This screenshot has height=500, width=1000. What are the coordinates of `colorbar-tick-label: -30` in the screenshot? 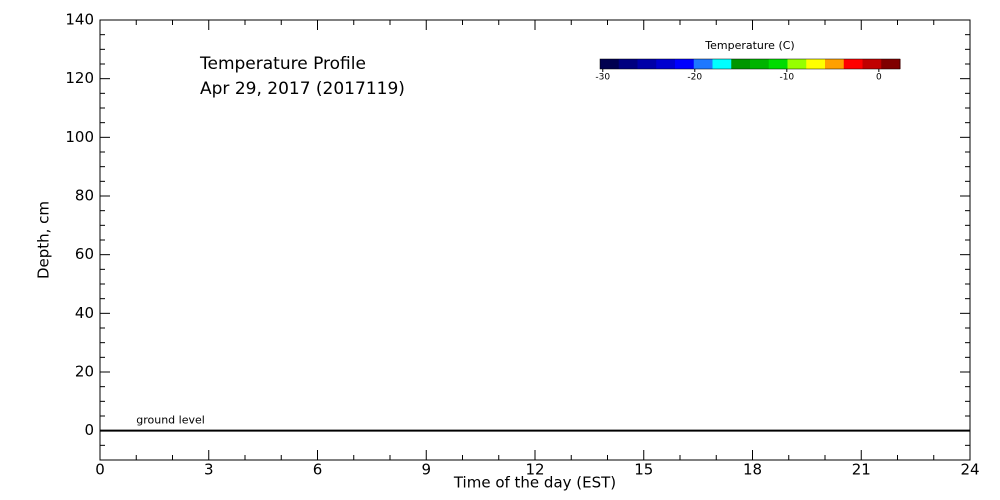 It's located at (602, 78).